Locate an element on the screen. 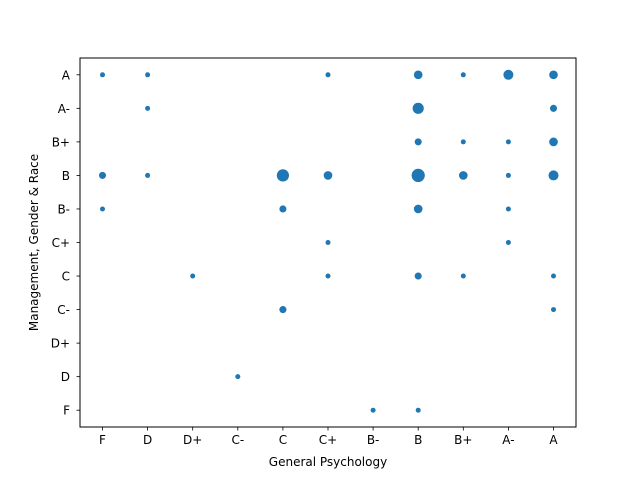 Image resolution: width=640 pixels, height=480 pixels. x-tick-label: B- is located at coordinates (373, 440).